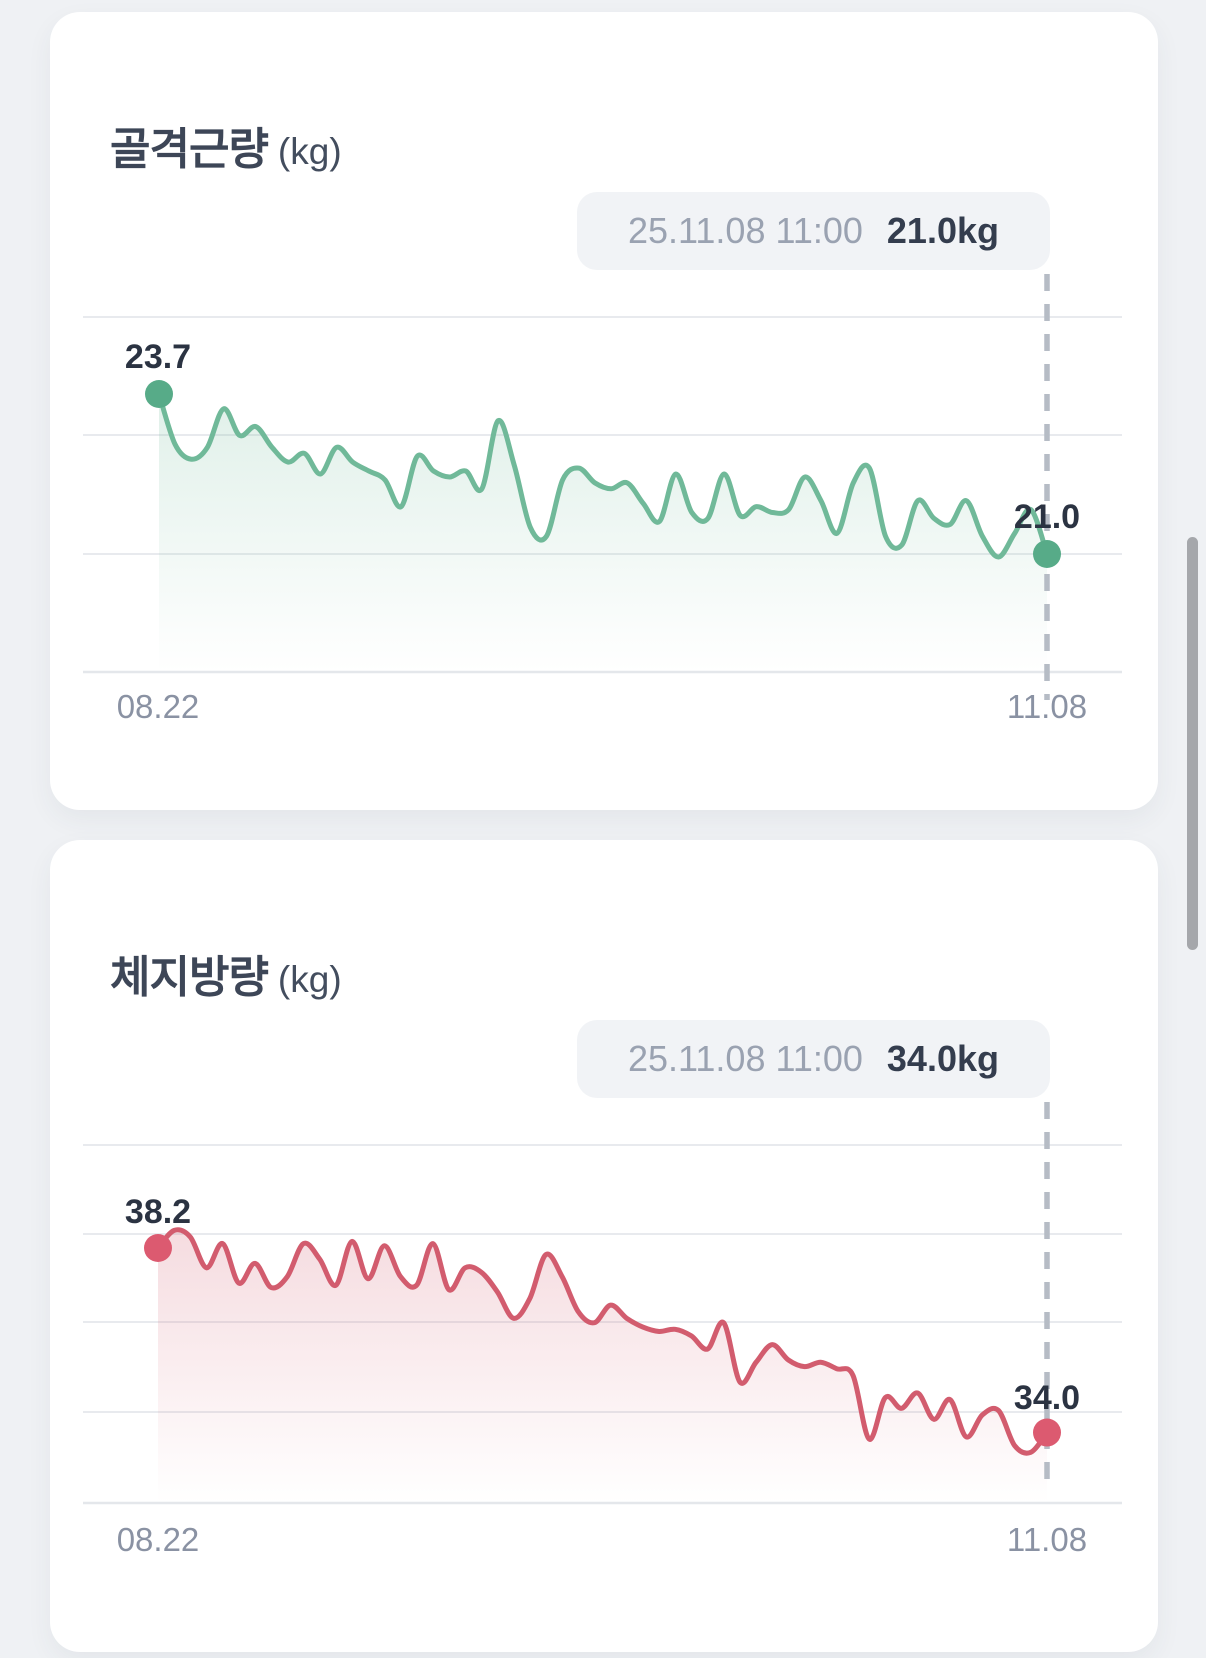 This screenshot has height=1658, width=1206. Describe the element at coordinates (942, 1058) in the screenshot. I see `tooltip-value: 34.0kg` at that location.